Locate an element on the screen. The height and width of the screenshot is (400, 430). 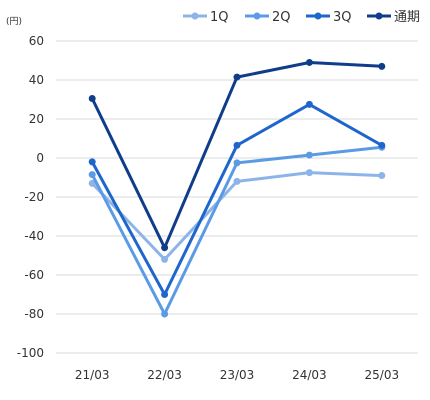
legend-label: 2Q is located at coordinates (281, 17).